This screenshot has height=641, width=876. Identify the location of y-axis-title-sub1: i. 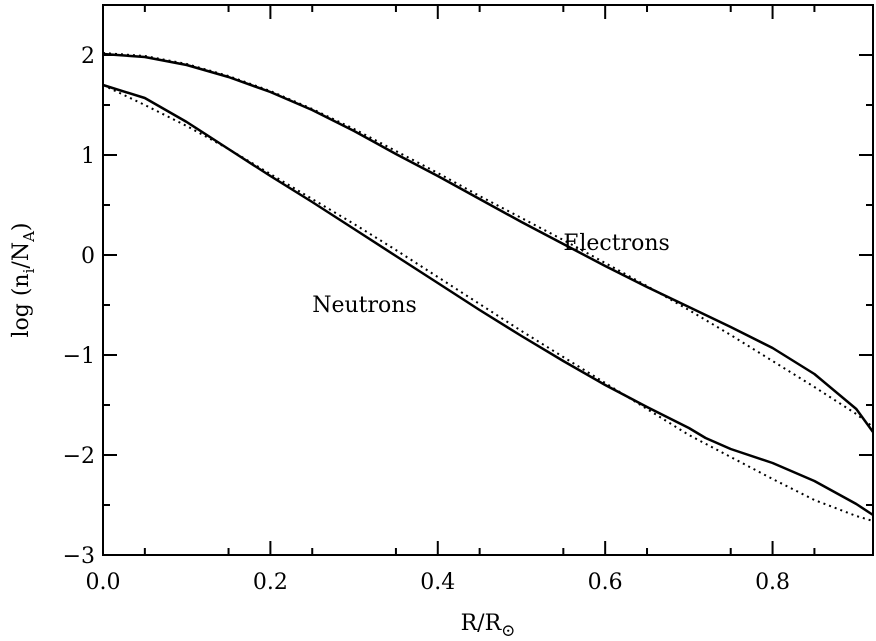
(29, 270).